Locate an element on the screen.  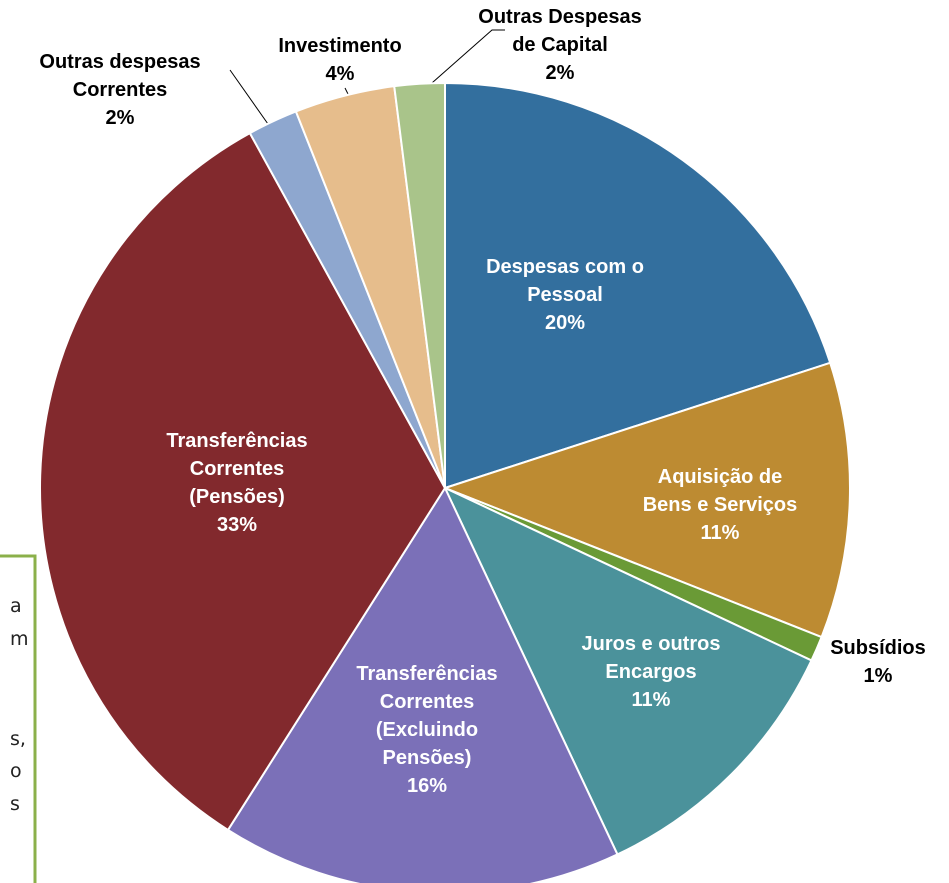
slice-label: Transferências Correntes (Pensões) 33% is located at coordinates (237, 483).